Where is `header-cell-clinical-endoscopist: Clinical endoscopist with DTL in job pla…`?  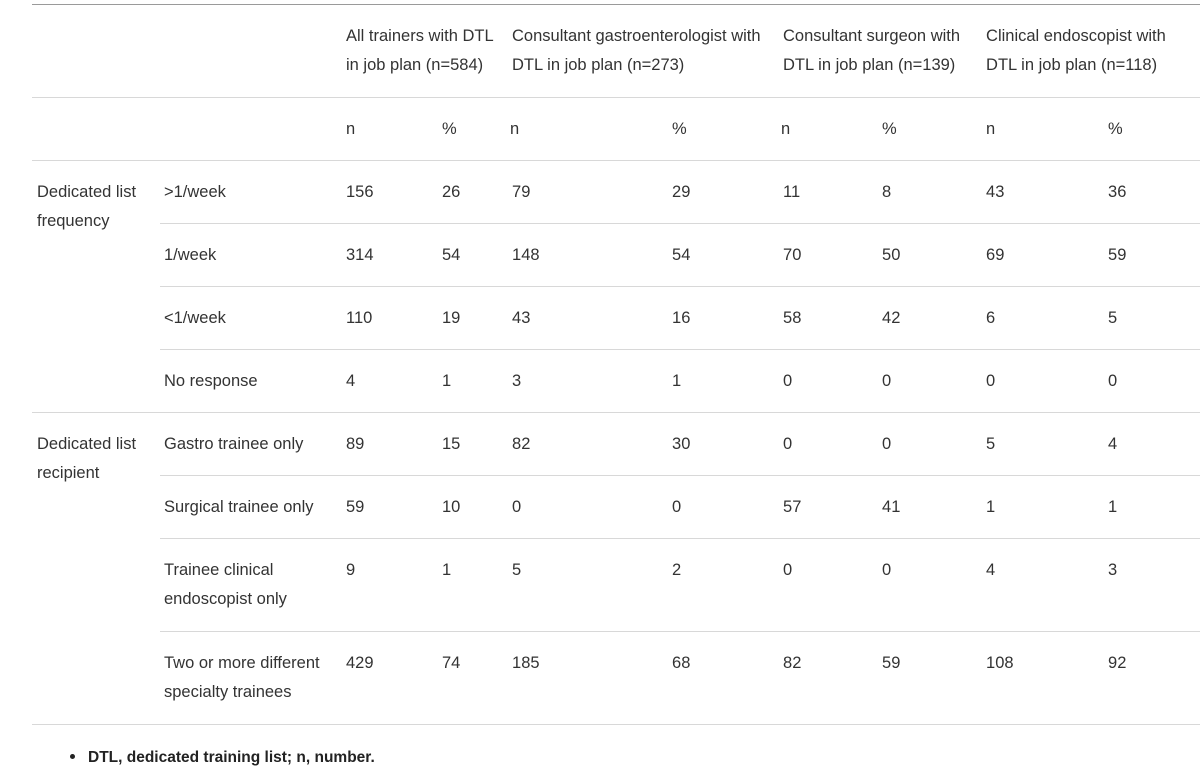
header-cell-clinical-endoscopist: Clinical endoscopist with DTL in job pla… is located at coordinates (1093, 51).